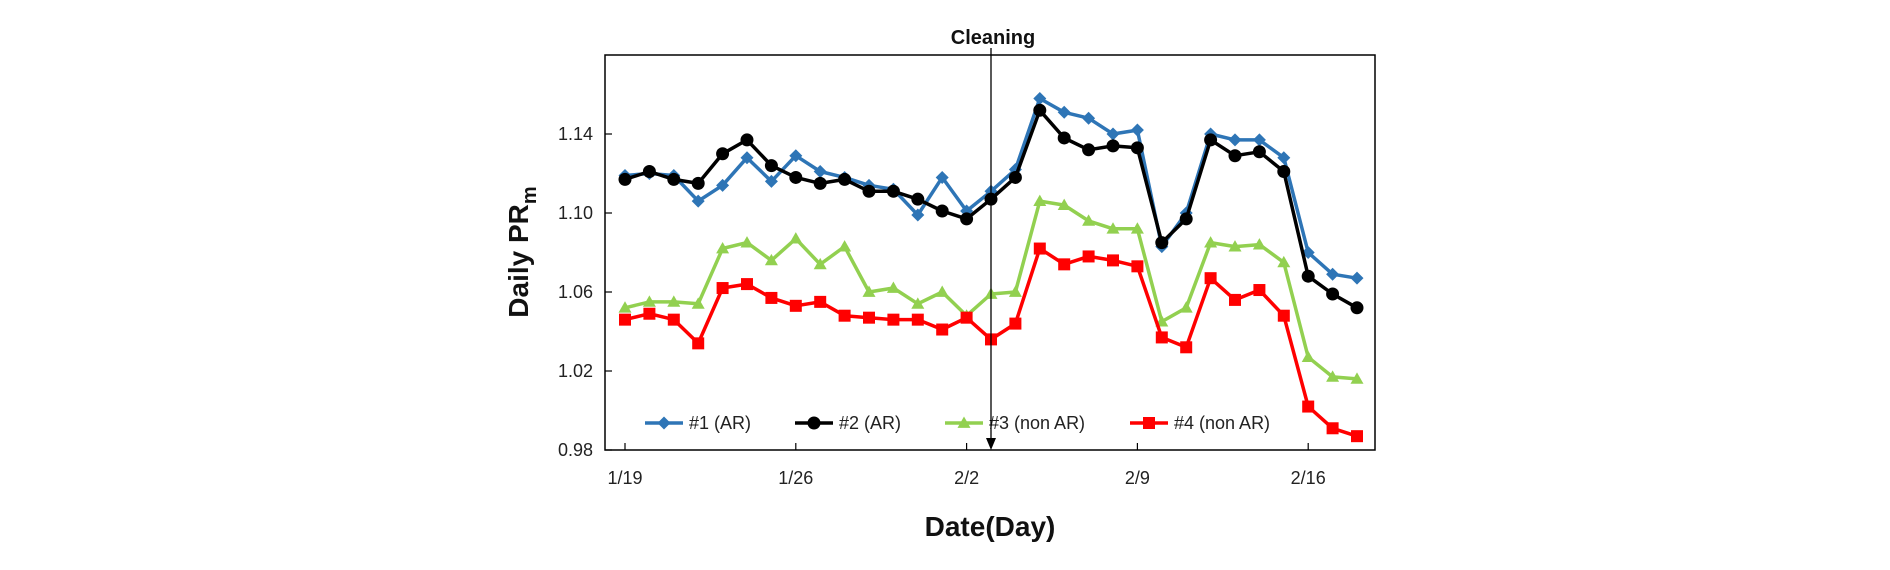 Image resolution: width=1890 pixels, height=570 pixels. I want to click on legend: #1 (AR) #2 (AR) #3 (non AR) #4 (non AR), so click(957, 423).